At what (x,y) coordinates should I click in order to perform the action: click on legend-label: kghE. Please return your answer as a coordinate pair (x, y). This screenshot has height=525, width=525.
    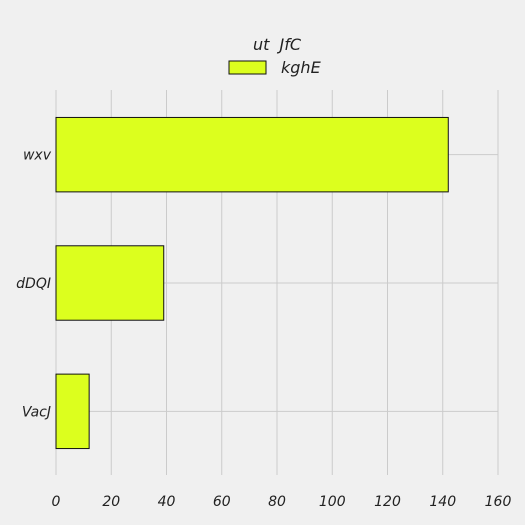
    Looking at the image, I should click on (301, 67).